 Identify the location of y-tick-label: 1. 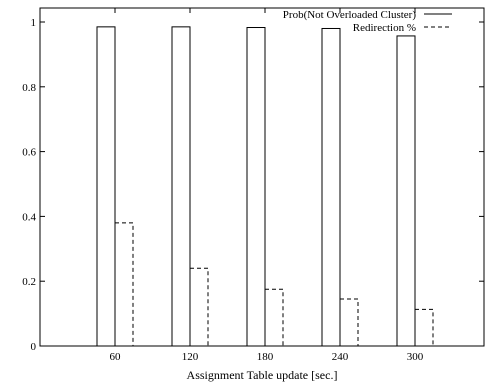
(34, 23).